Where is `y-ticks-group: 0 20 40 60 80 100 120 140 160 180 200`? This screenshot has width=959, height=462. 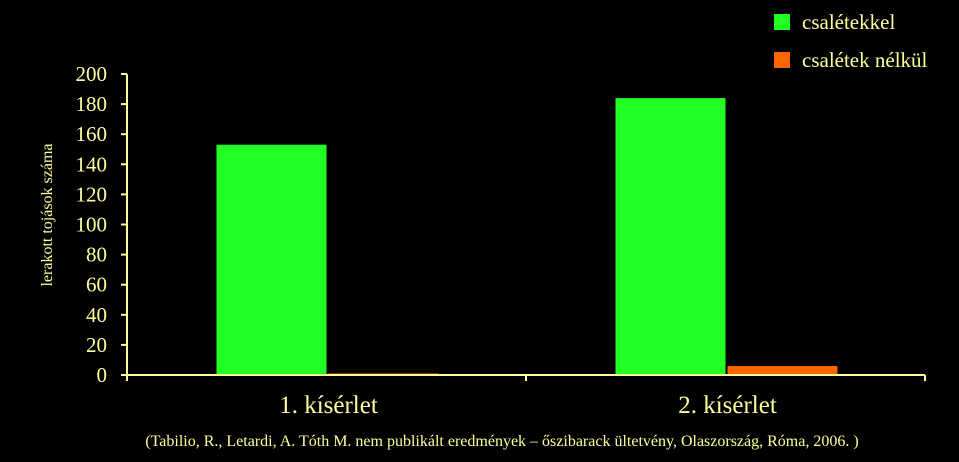
y-ticks-group: 0 20 40 60 80 100 120 140 160 180 200 is located at coordinates (101, 224).